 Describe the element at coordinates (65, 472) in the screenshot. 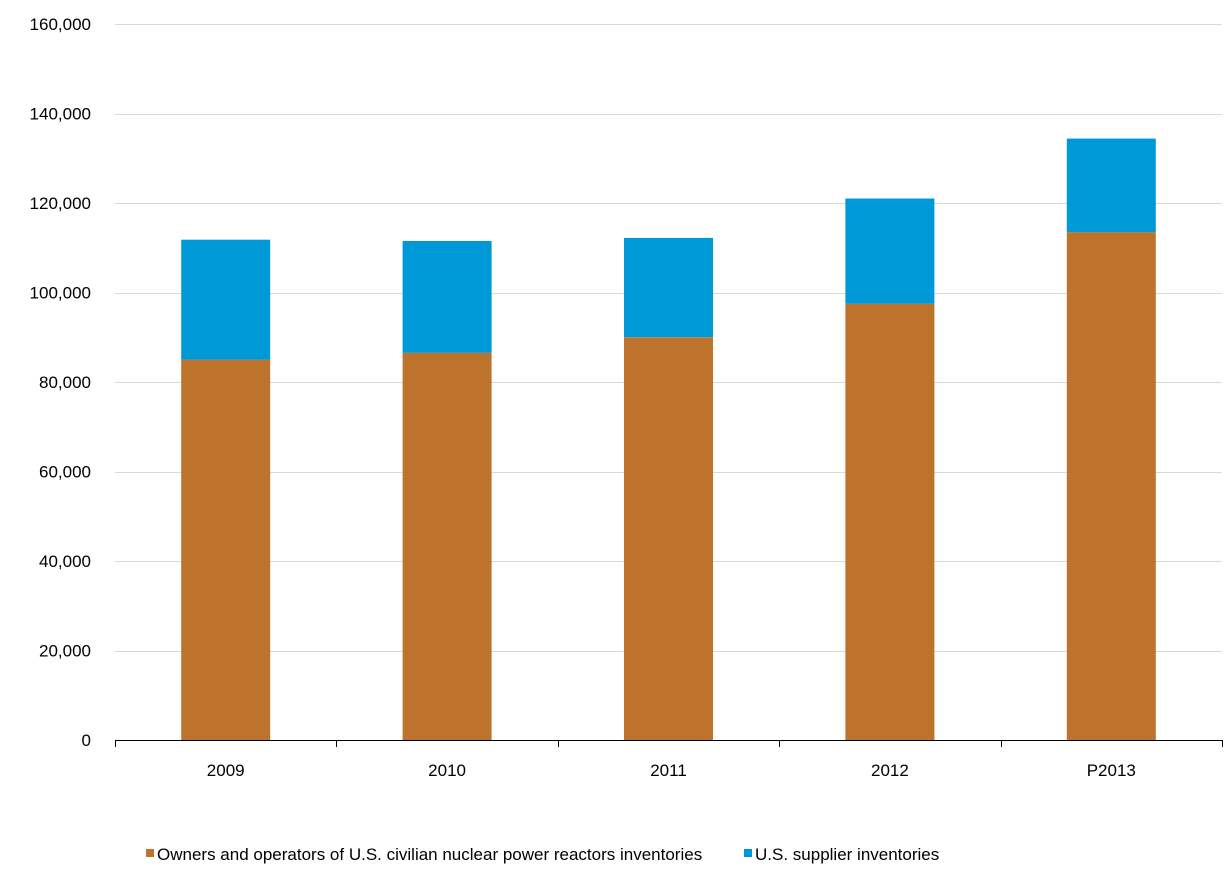

I see `y-tick-label: 60,000` at that location.